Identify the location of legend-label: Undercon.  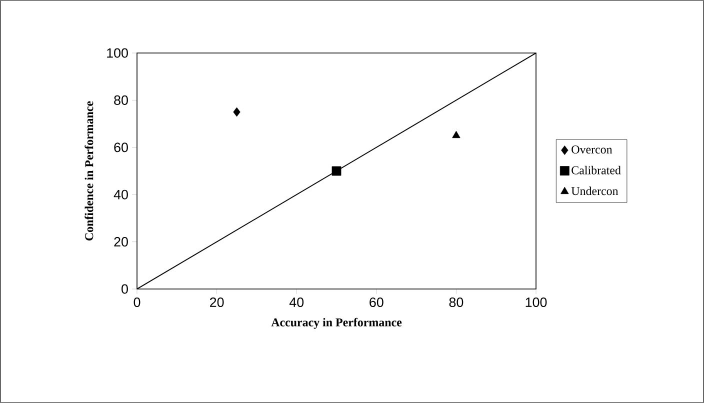
(594, 191).